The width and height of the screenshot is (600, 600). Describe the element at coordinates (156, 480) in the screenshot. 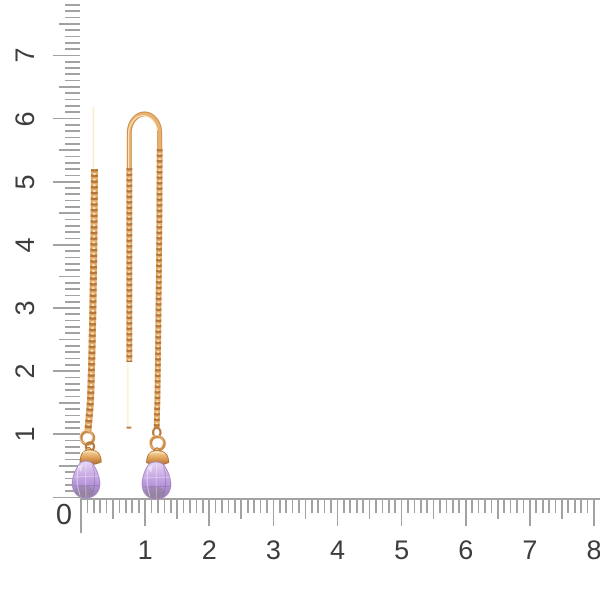

I see `right-earring-amethyst-stone` at that location.